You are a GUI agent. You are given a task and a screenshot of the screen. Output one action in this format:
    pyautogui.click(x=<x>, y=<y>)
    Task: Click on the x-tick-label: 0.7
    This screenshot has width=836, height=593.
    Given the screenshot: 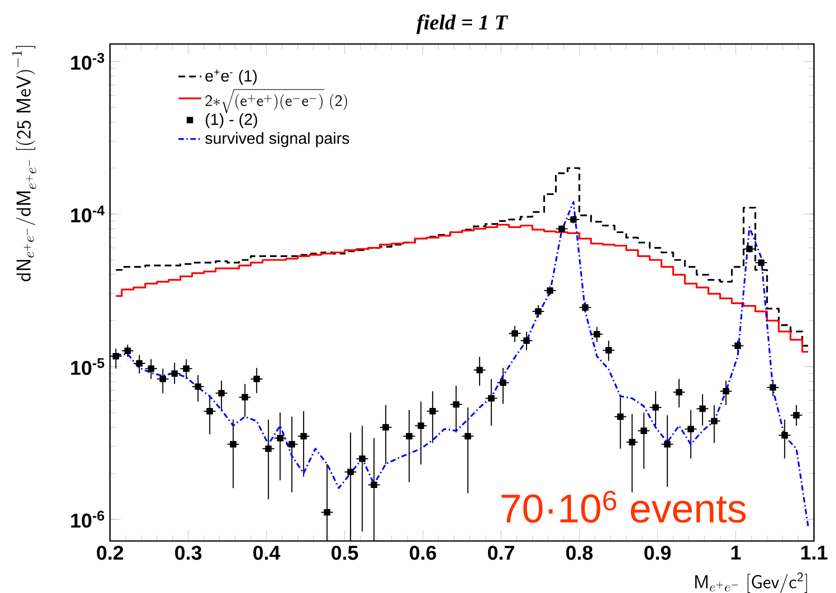 What is the action you would take?
    pyautogui.click(x=501, y=553)
    